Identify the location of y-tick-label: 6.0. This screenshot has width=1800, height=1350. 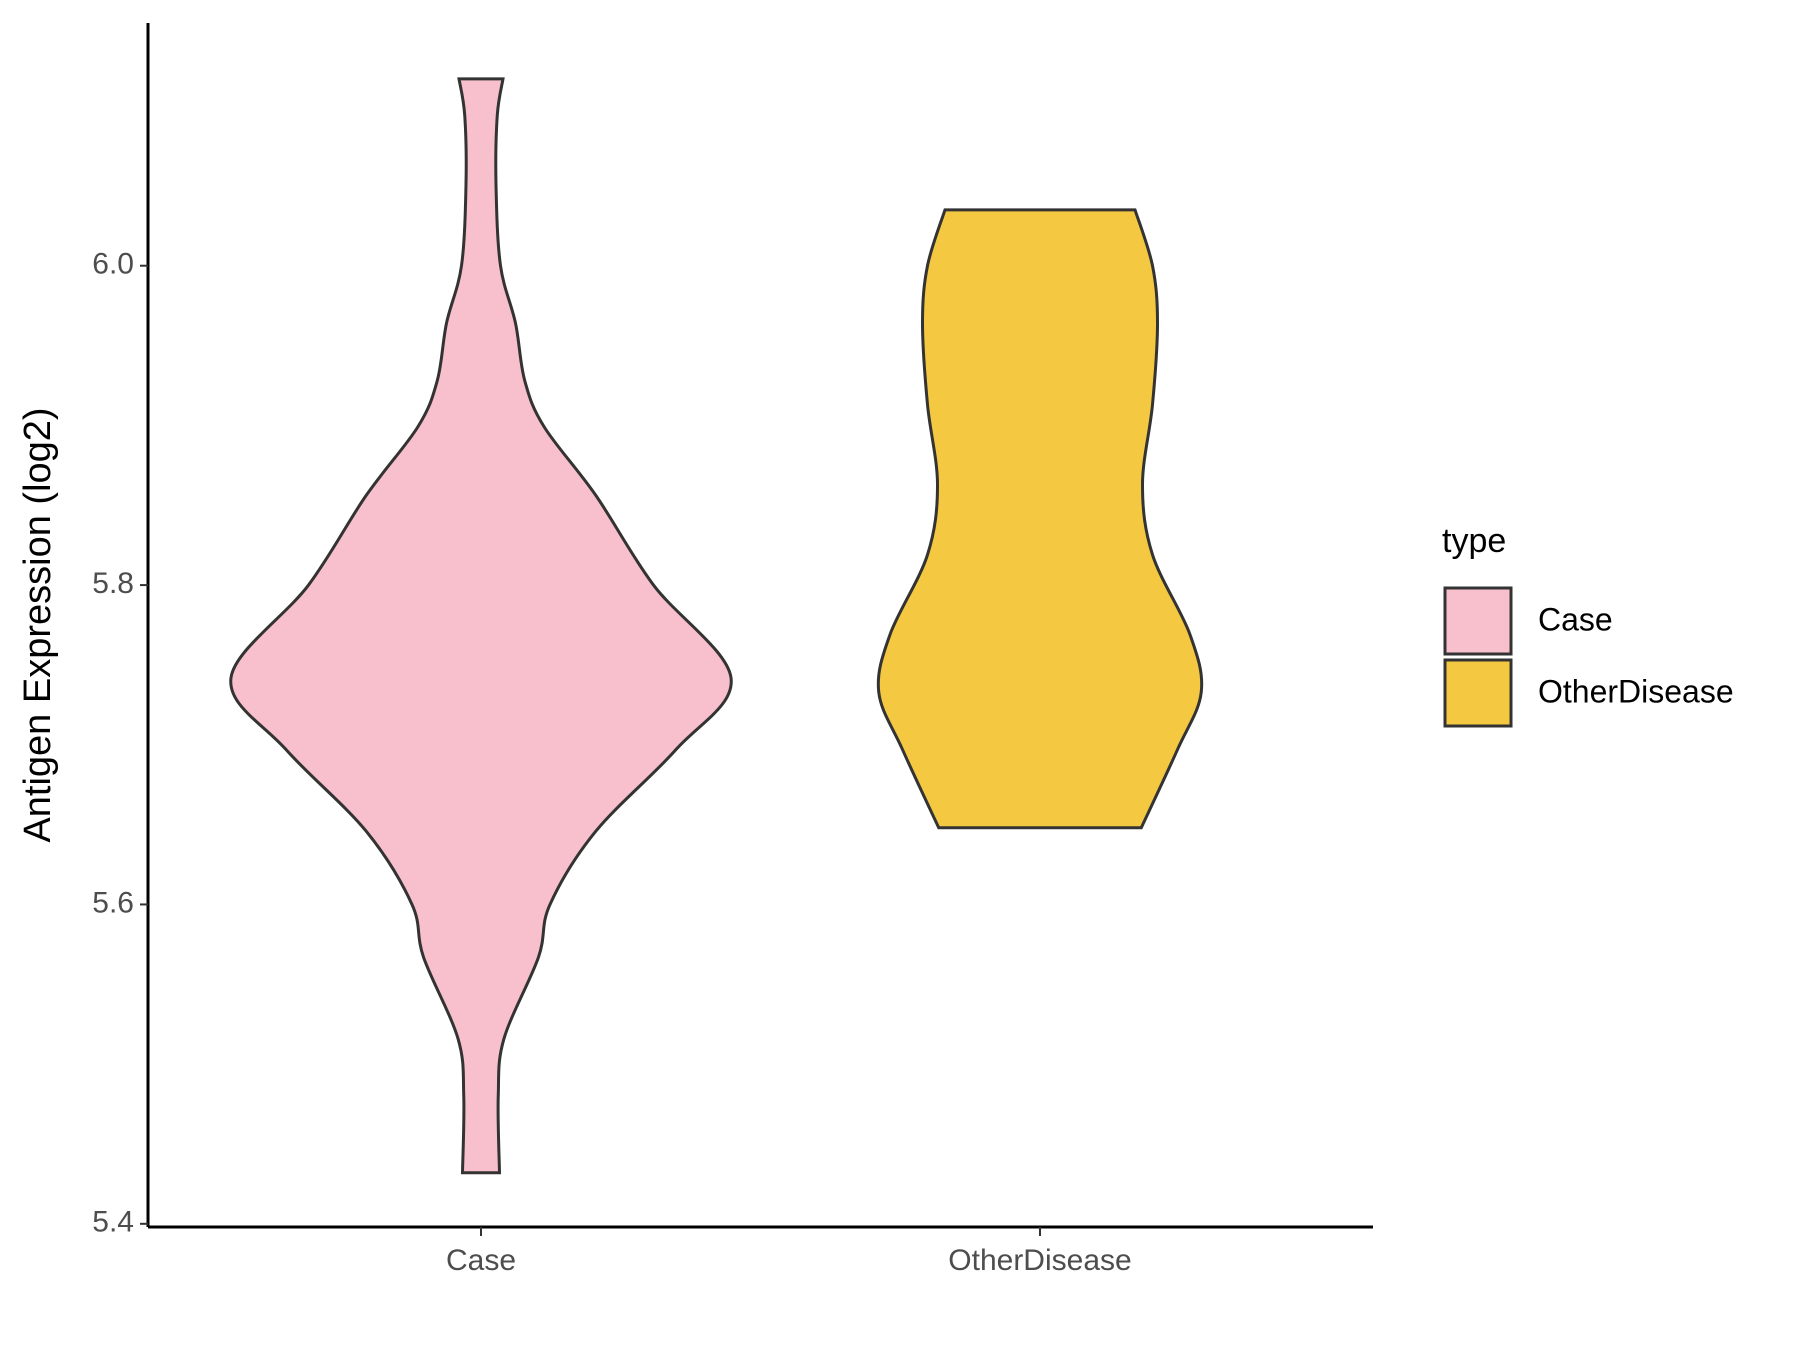
(113, 264).